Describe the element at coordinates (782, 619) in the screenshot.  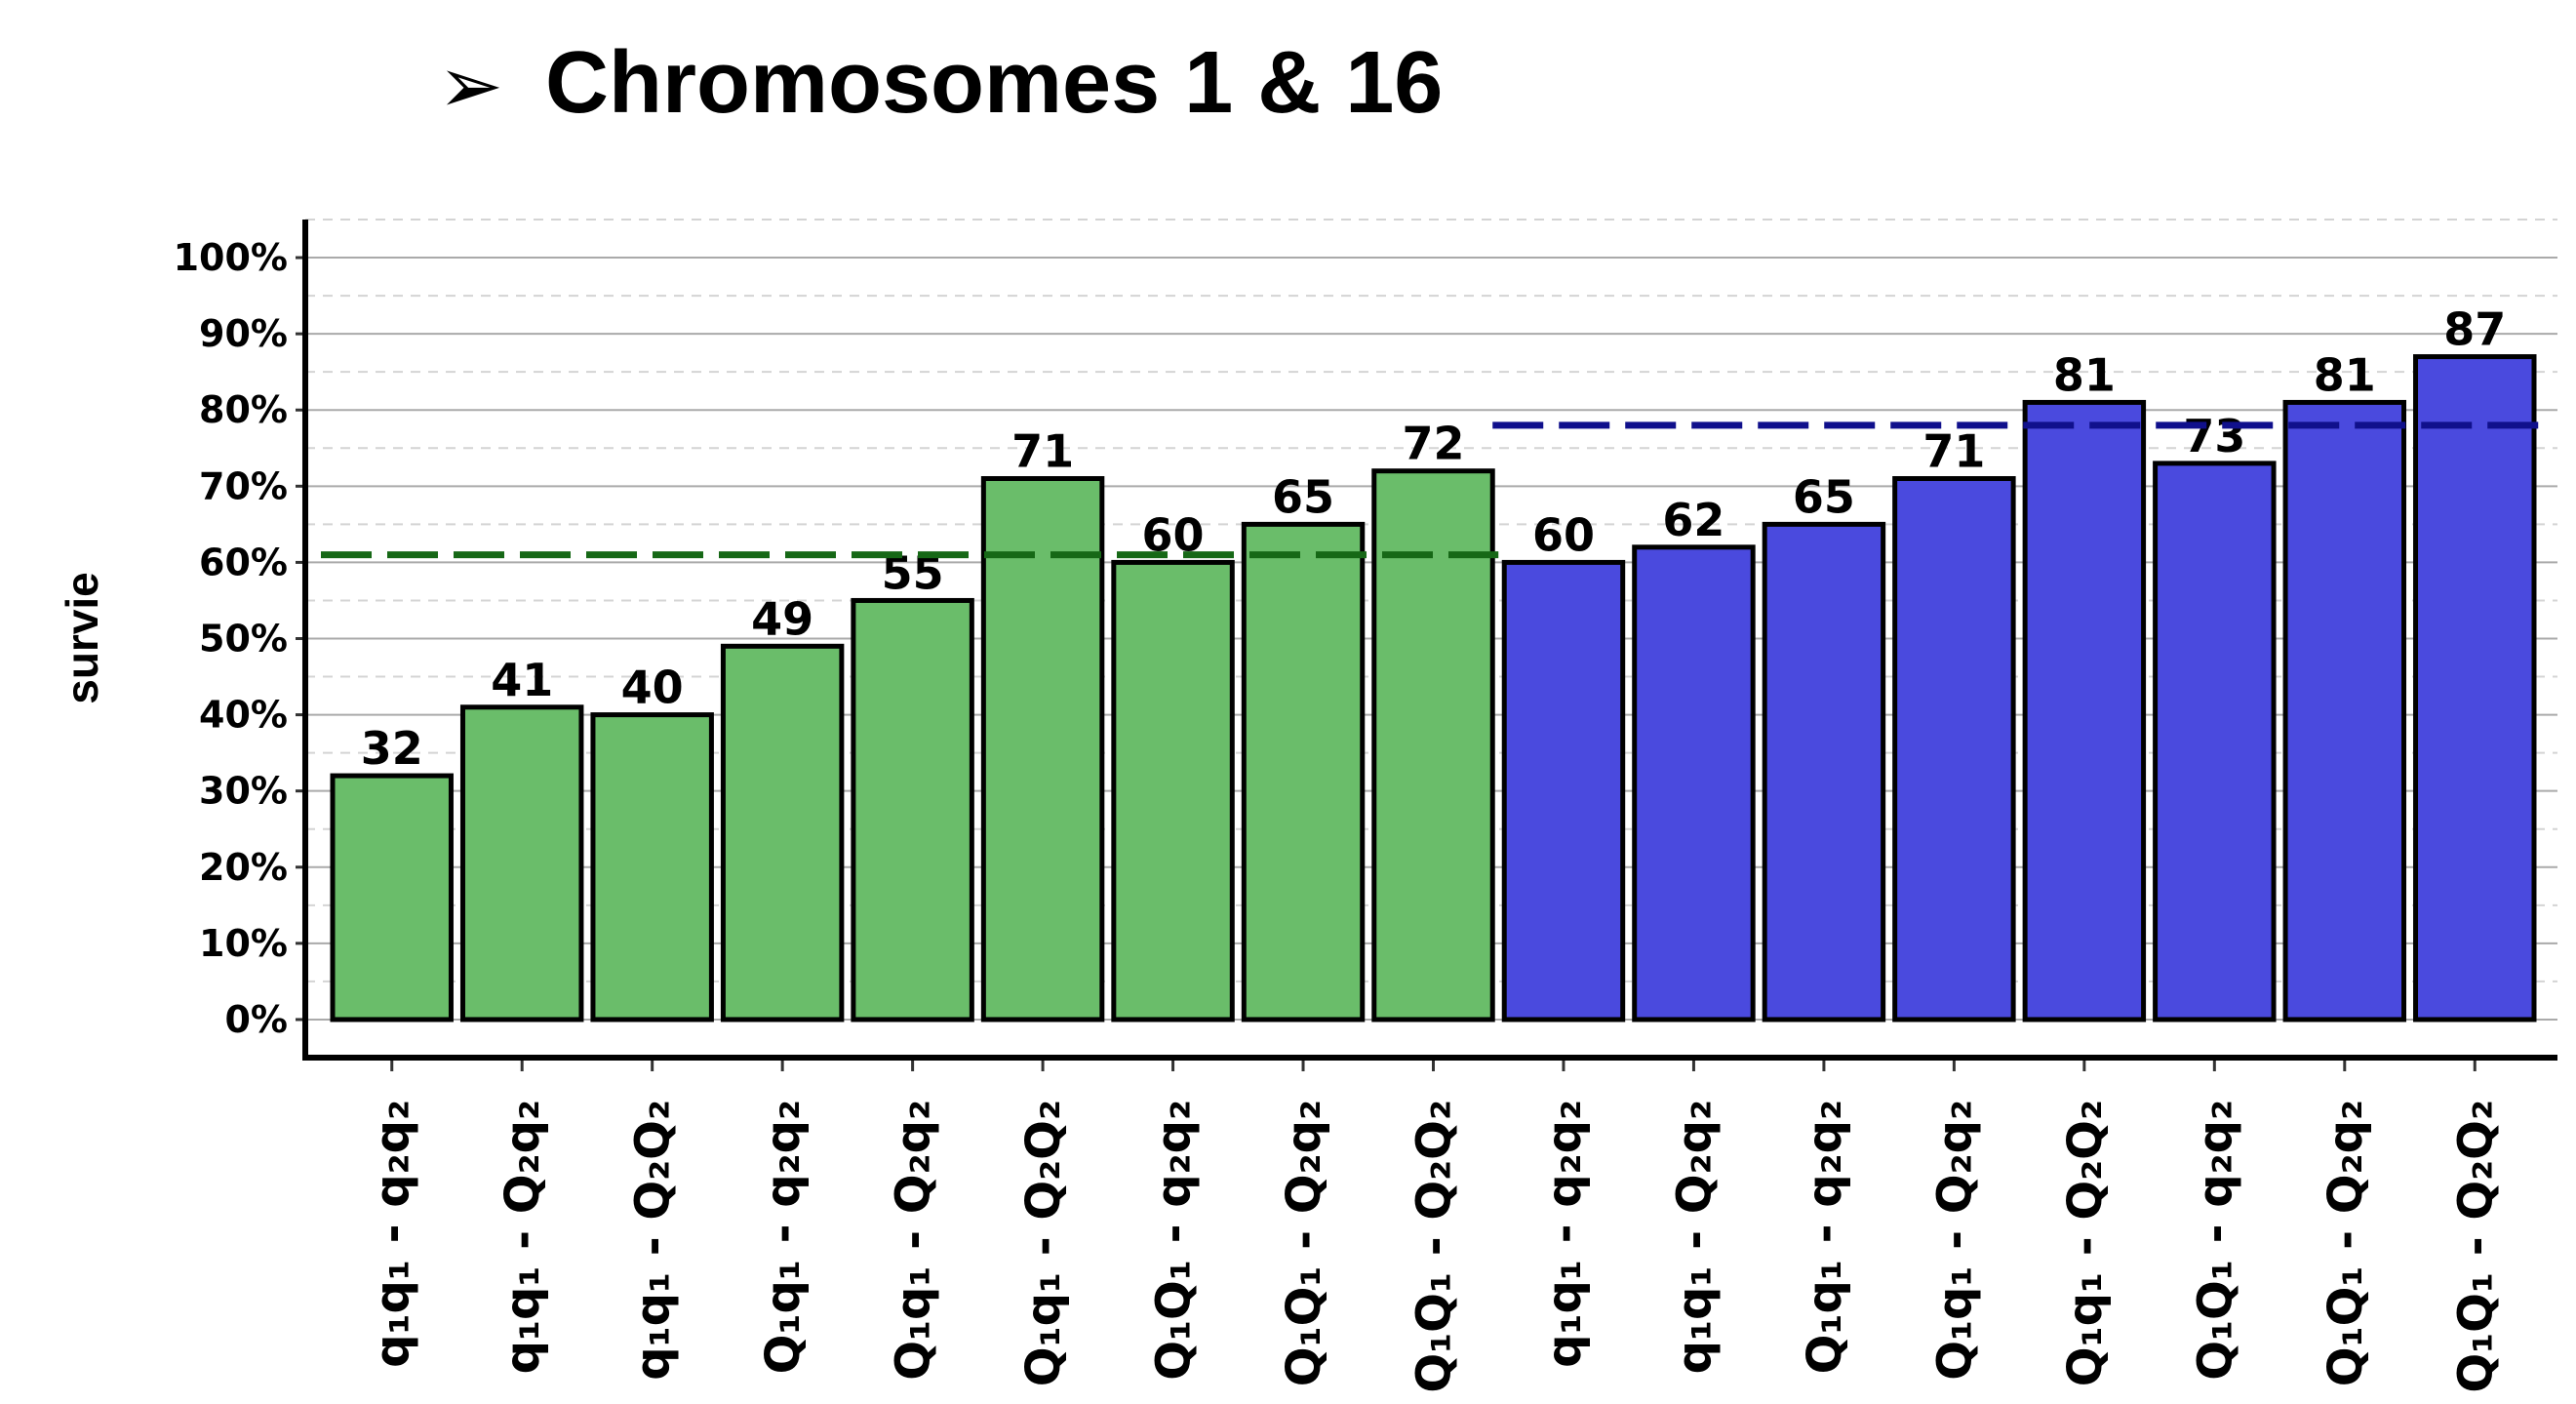
I see `value-label: 49` at that location.